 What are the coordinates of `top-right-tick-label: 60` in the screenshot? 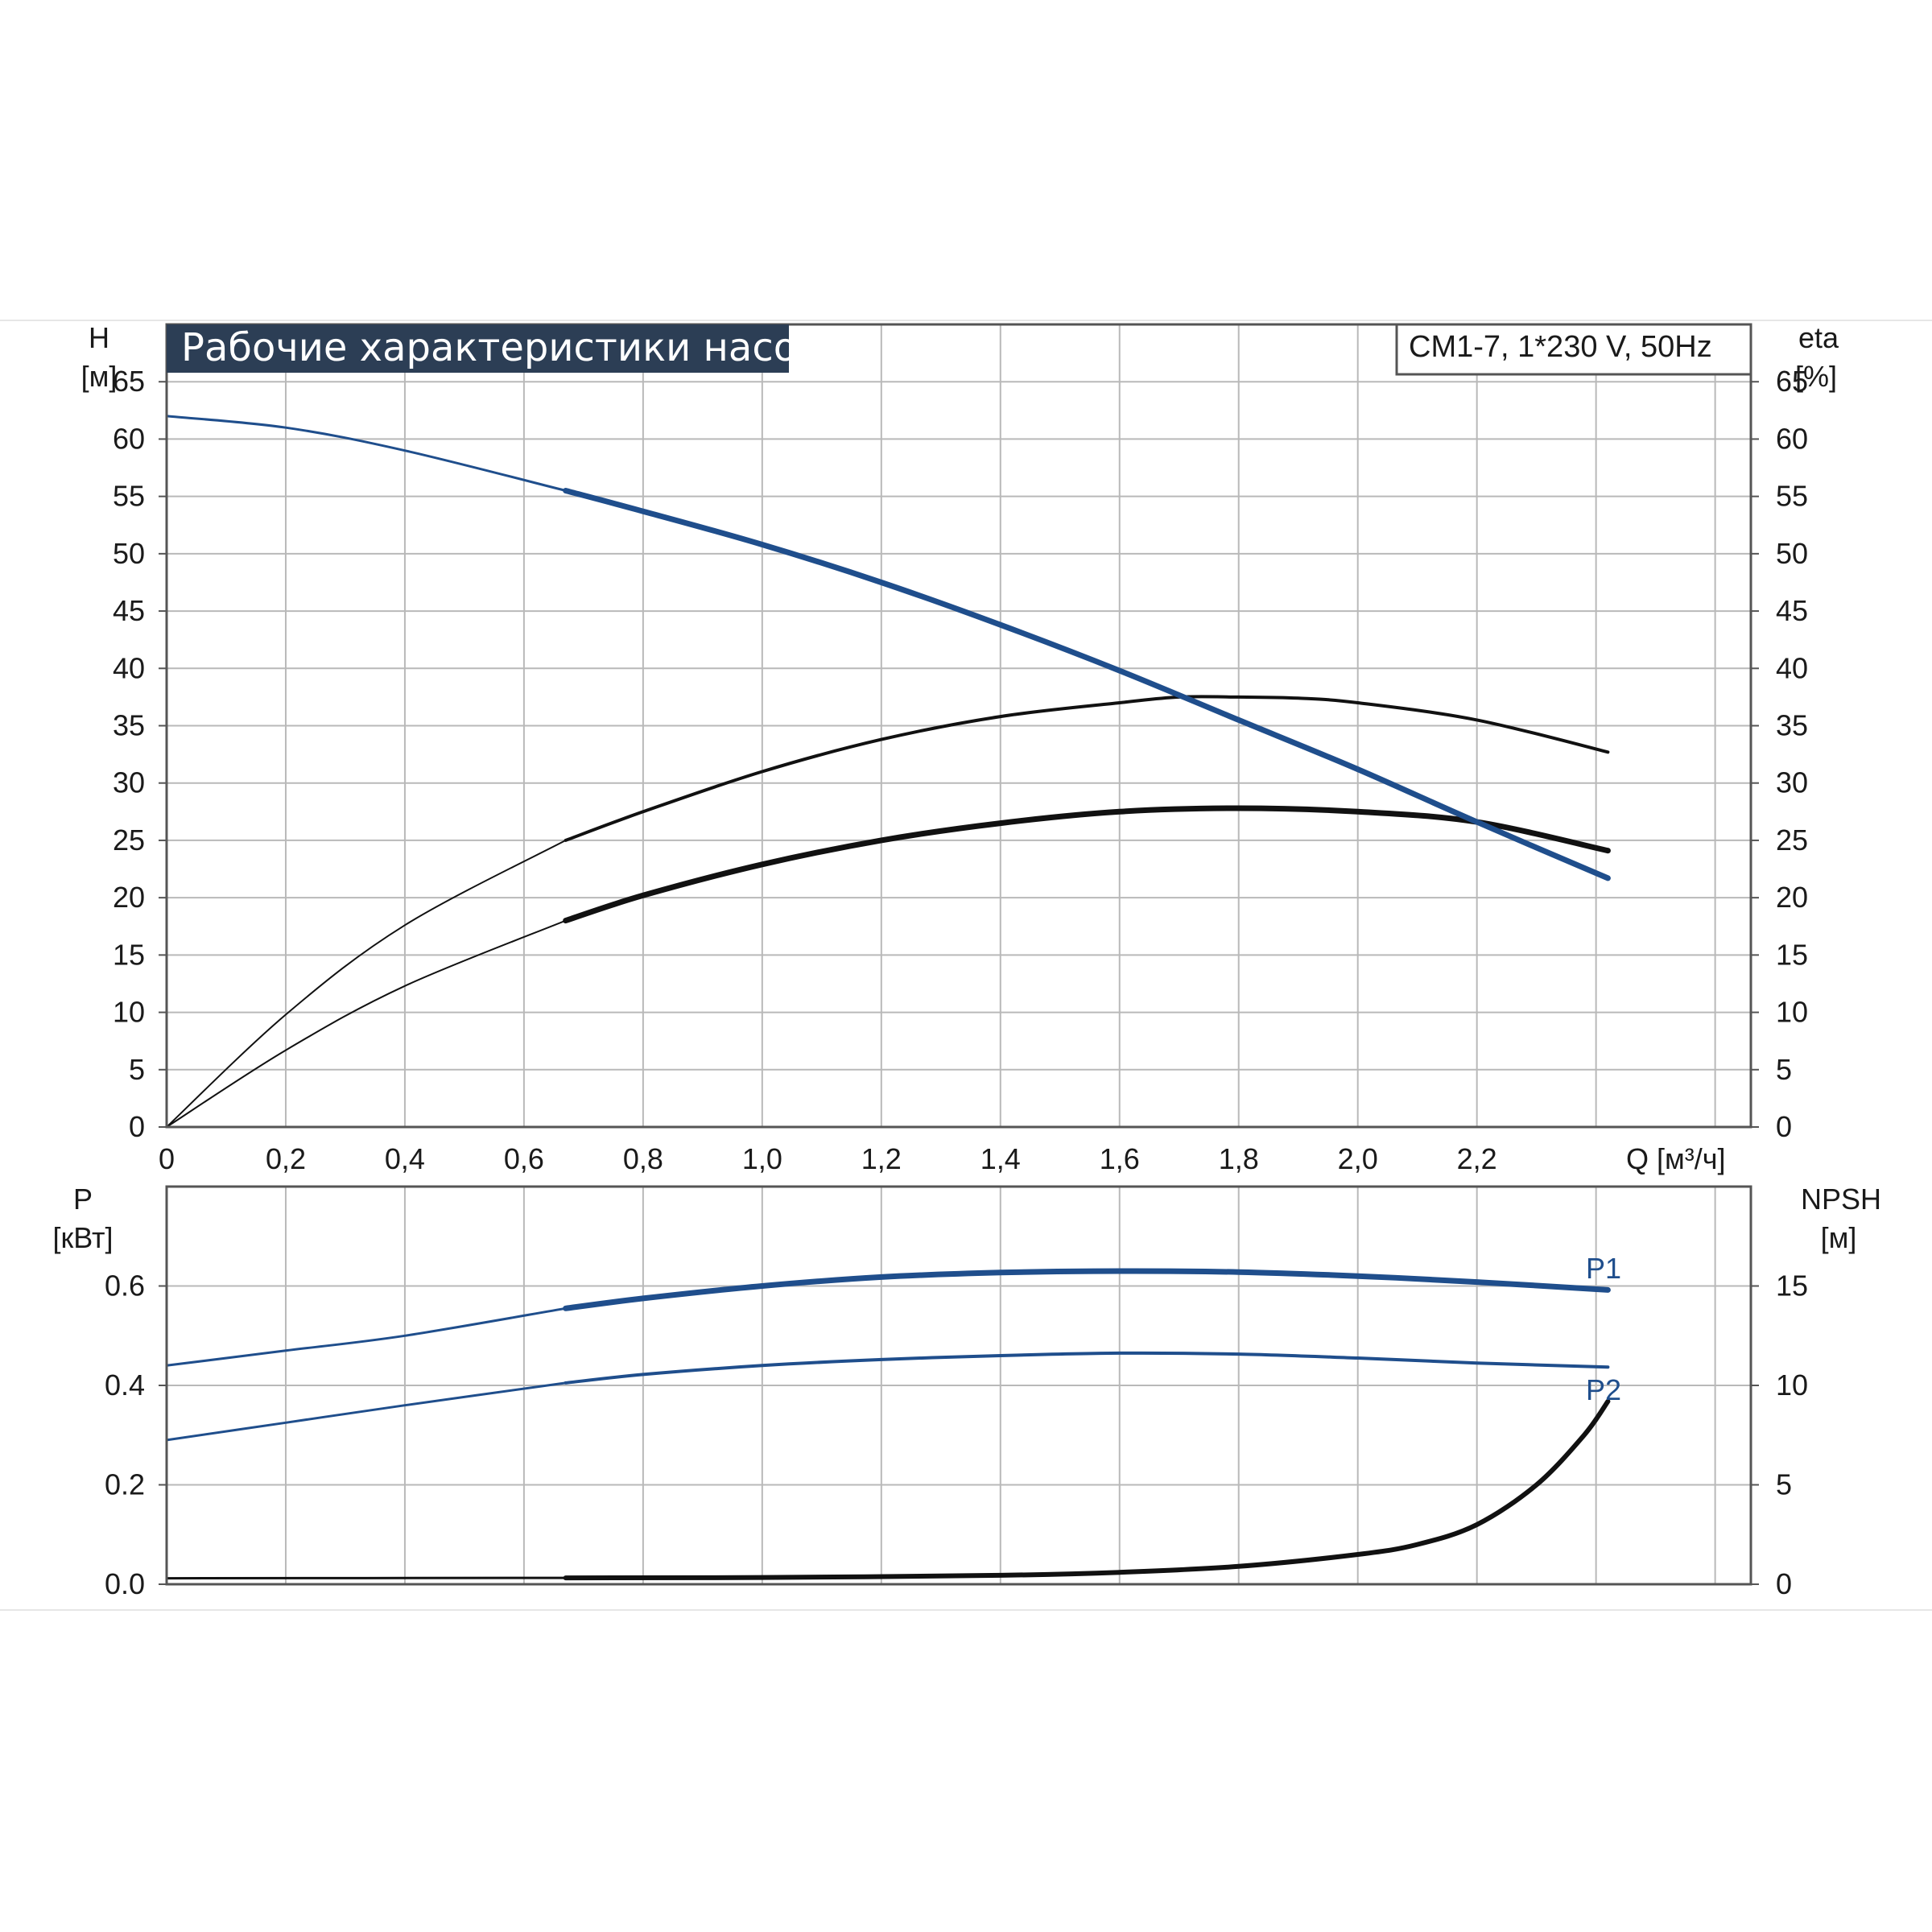 It's located at (1792, 438).